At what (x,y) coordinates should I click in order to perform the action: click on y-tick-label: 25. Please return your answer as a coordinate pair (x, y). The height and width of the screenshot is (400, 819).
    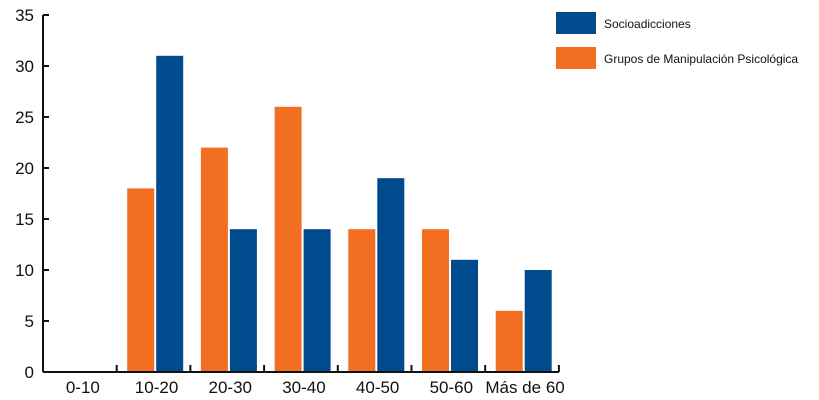
    Looking at the image, I should click on (24, 117).